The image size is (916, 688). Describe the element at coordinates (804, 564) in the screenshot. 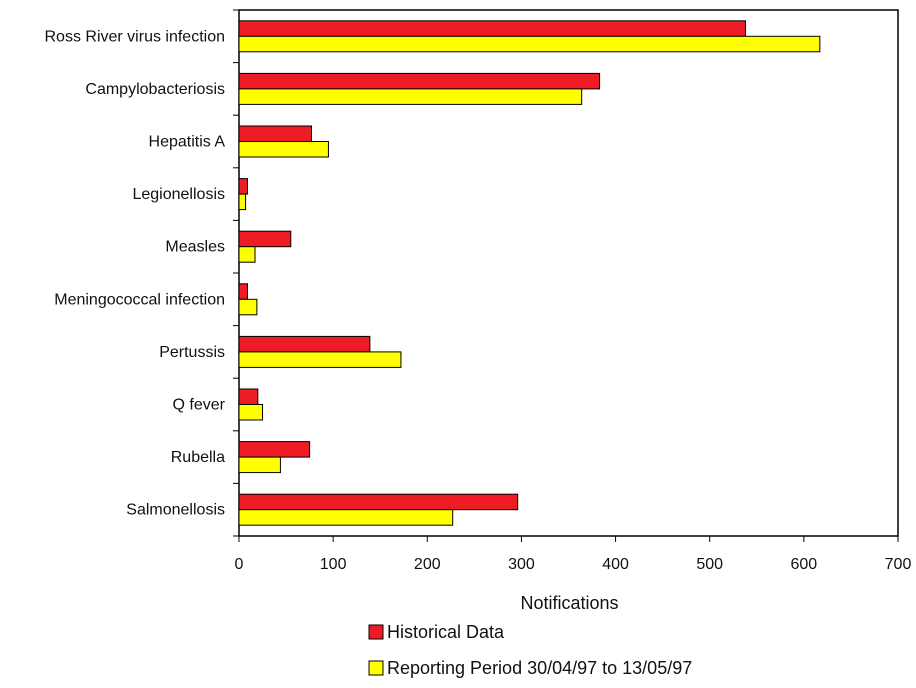

I see `x-tick-label: 600` at that location.